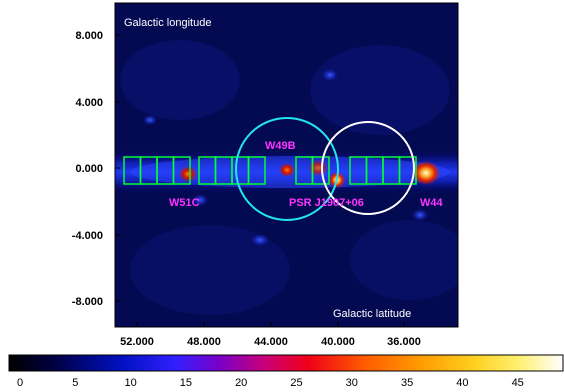 This screenshot has width=564, height=392. What do you see at coordinates (270, 383) in the screenshot?
I see `colorbar-ticks: 0 5 10 15 20 25 30 35 40 45` at bounding box center [270, 383].